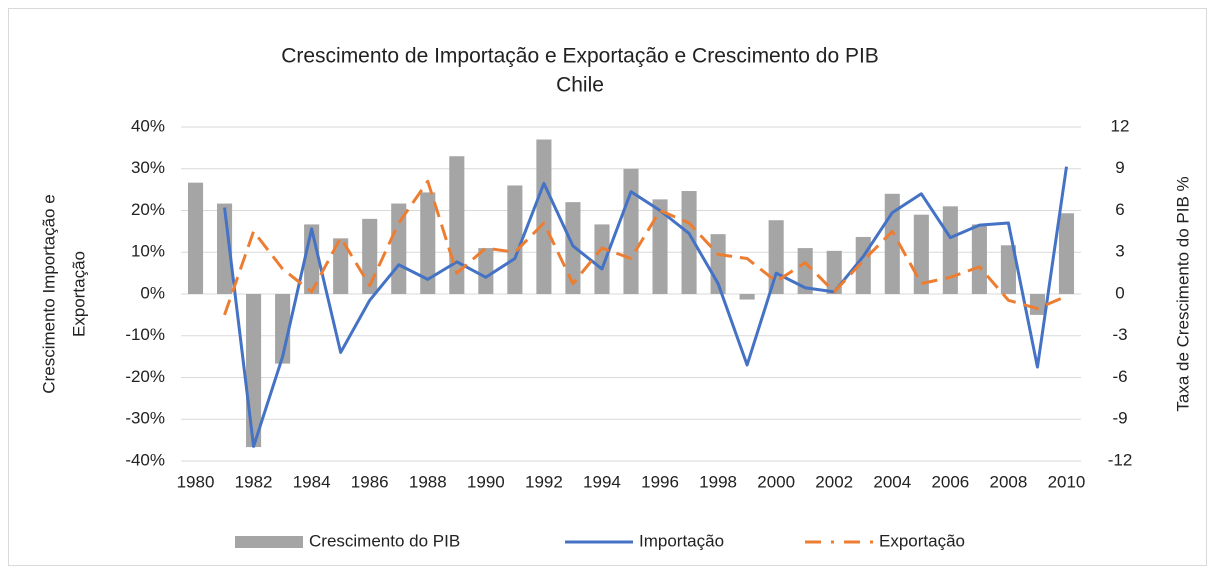 The width and height of the screenshot is (1215, 574). What do you see at coordinates (892, 481) in the screenshot?
I see `x-tick-label: 2004` at bounding box center [892, 481].